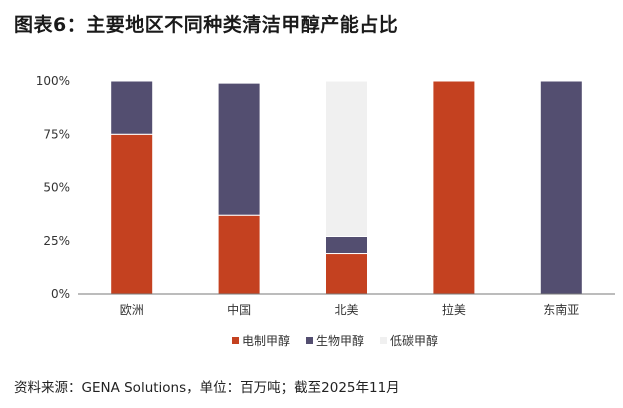 Image resolution: width=623 pixels, height=408 pixels. I want to click on legend-swatch-electro-methanol, so click(235, 340).